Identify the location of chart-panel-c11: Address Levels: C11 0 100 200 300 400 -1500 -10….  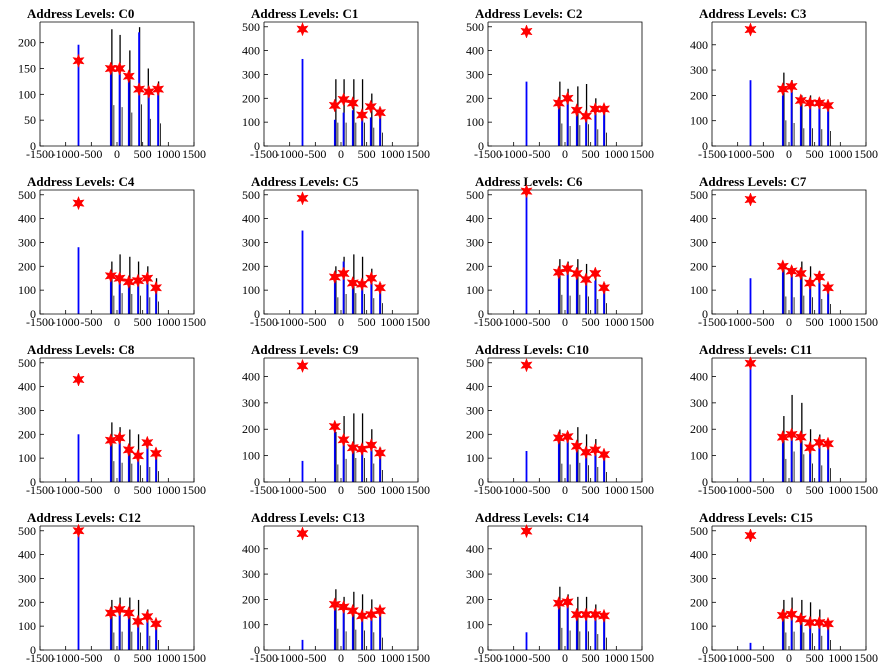
(784, 420).